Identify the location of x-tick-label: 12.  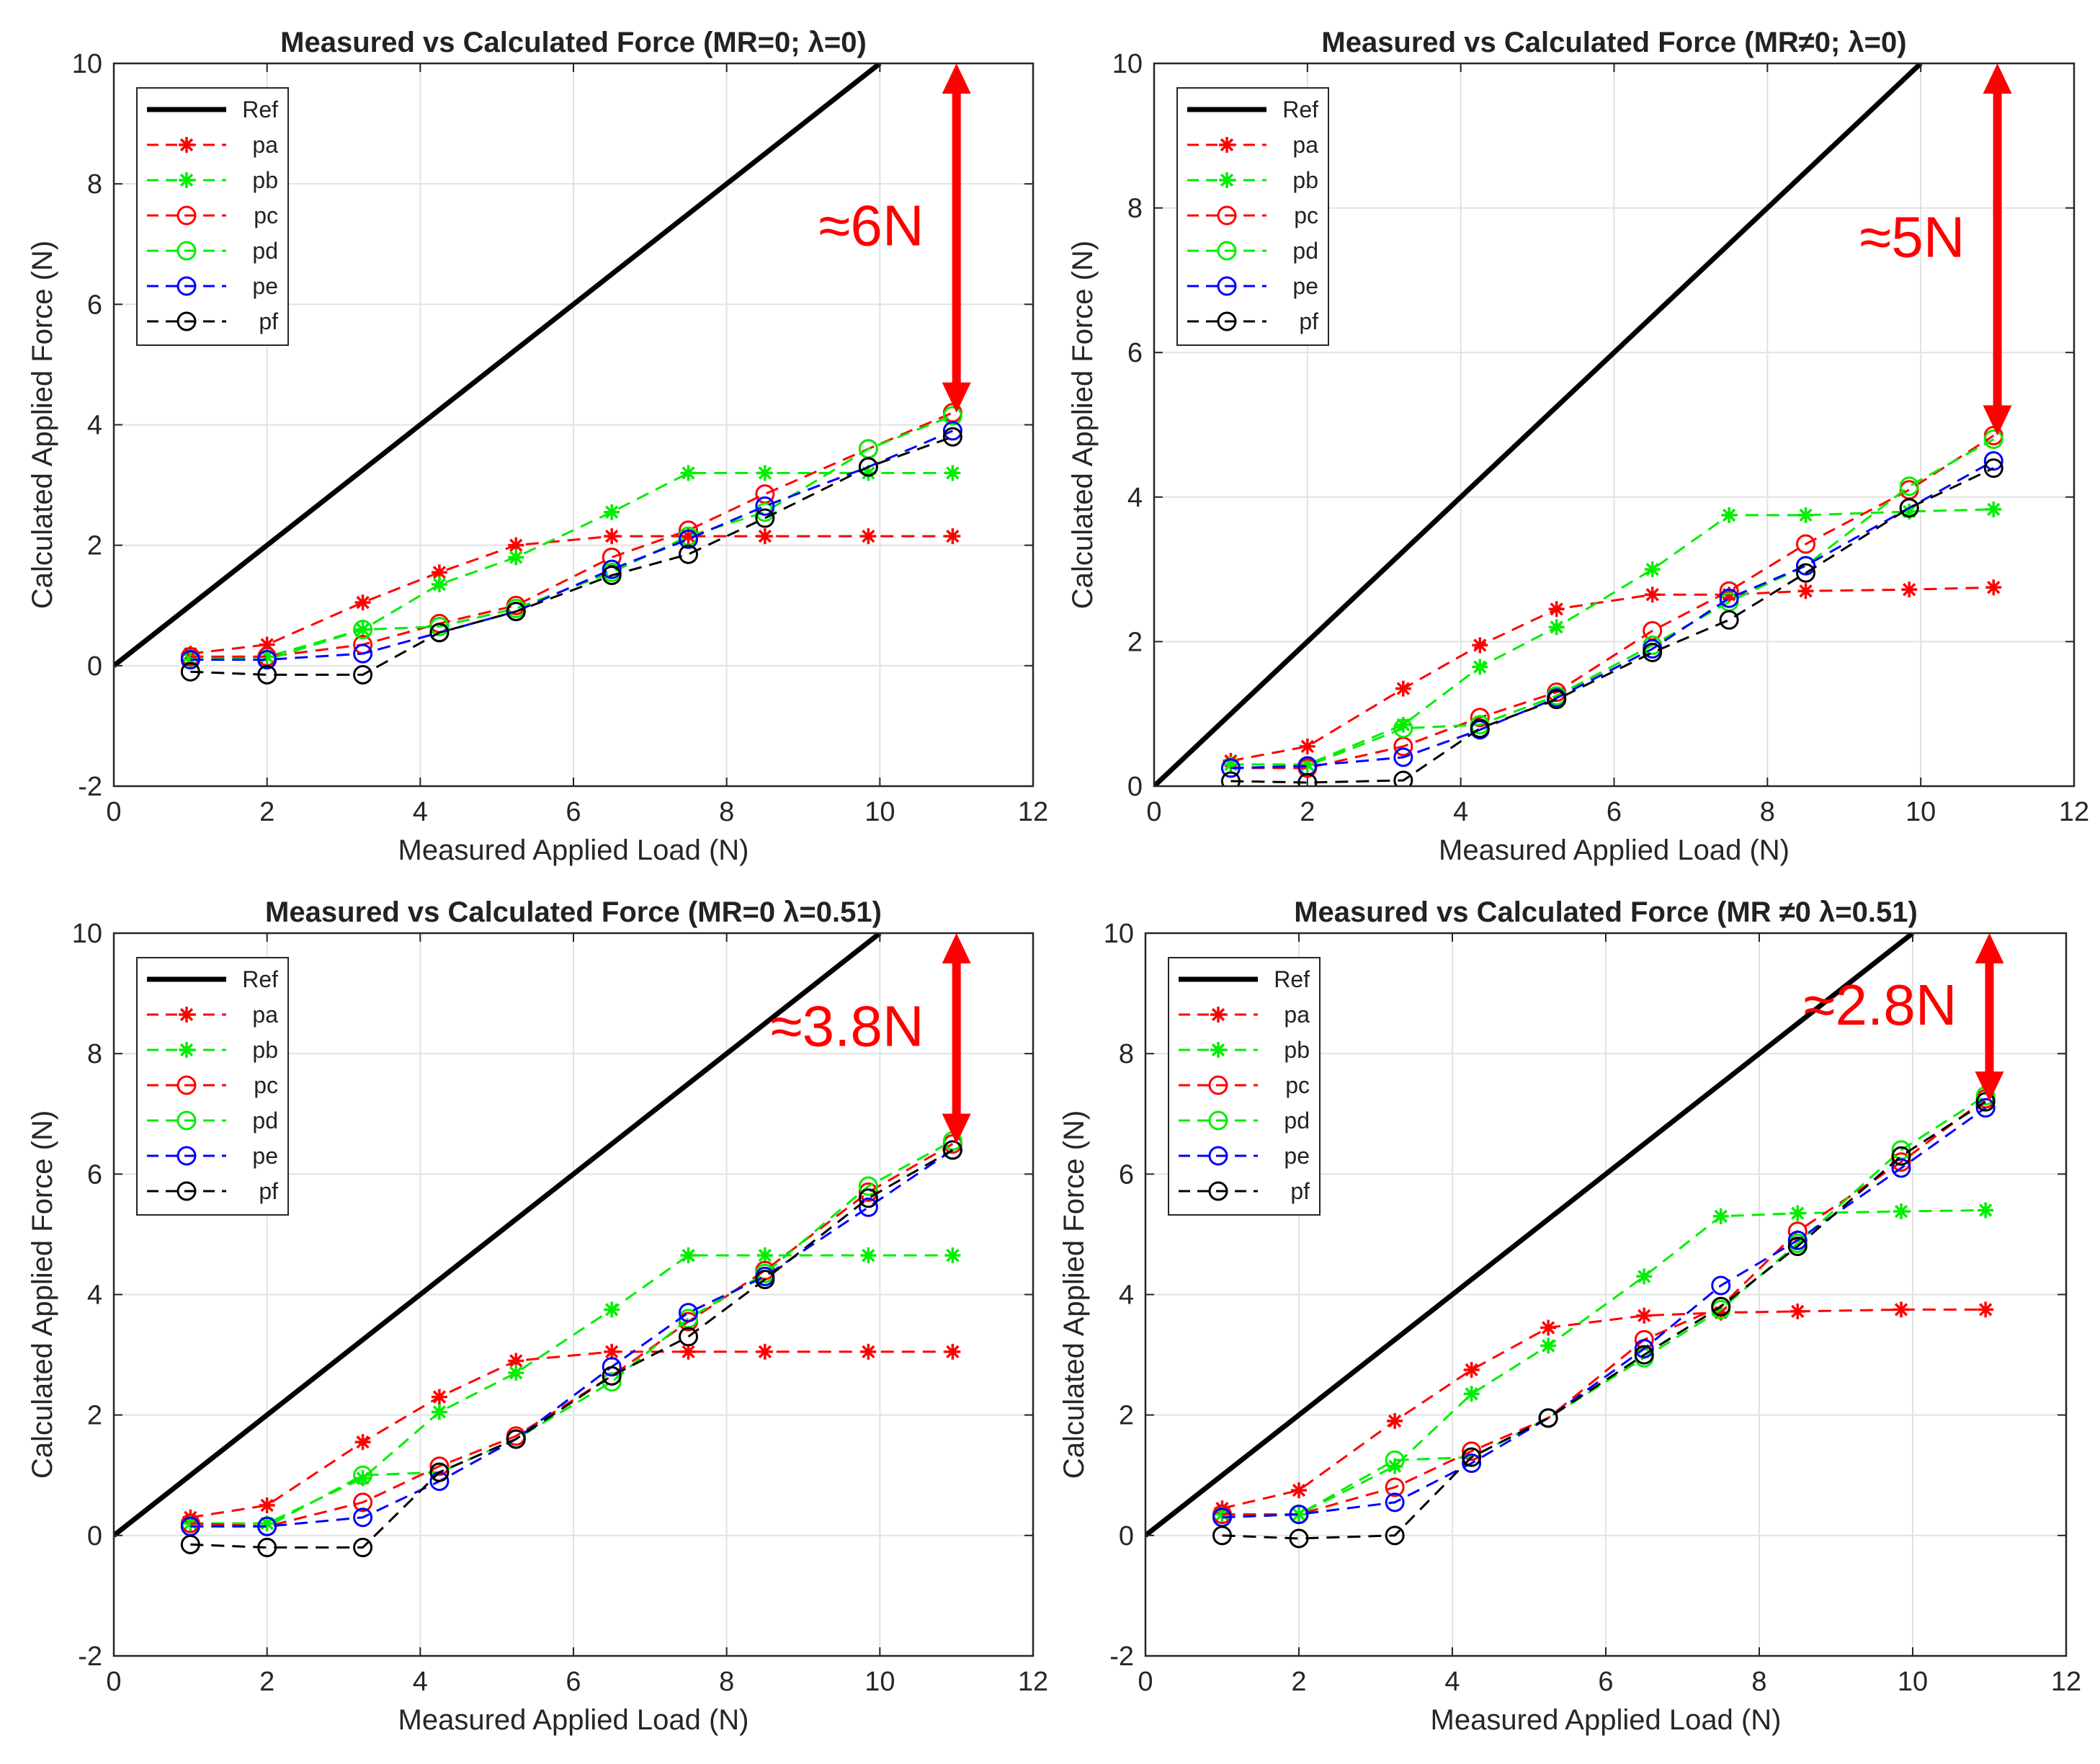
(2066, 1682).